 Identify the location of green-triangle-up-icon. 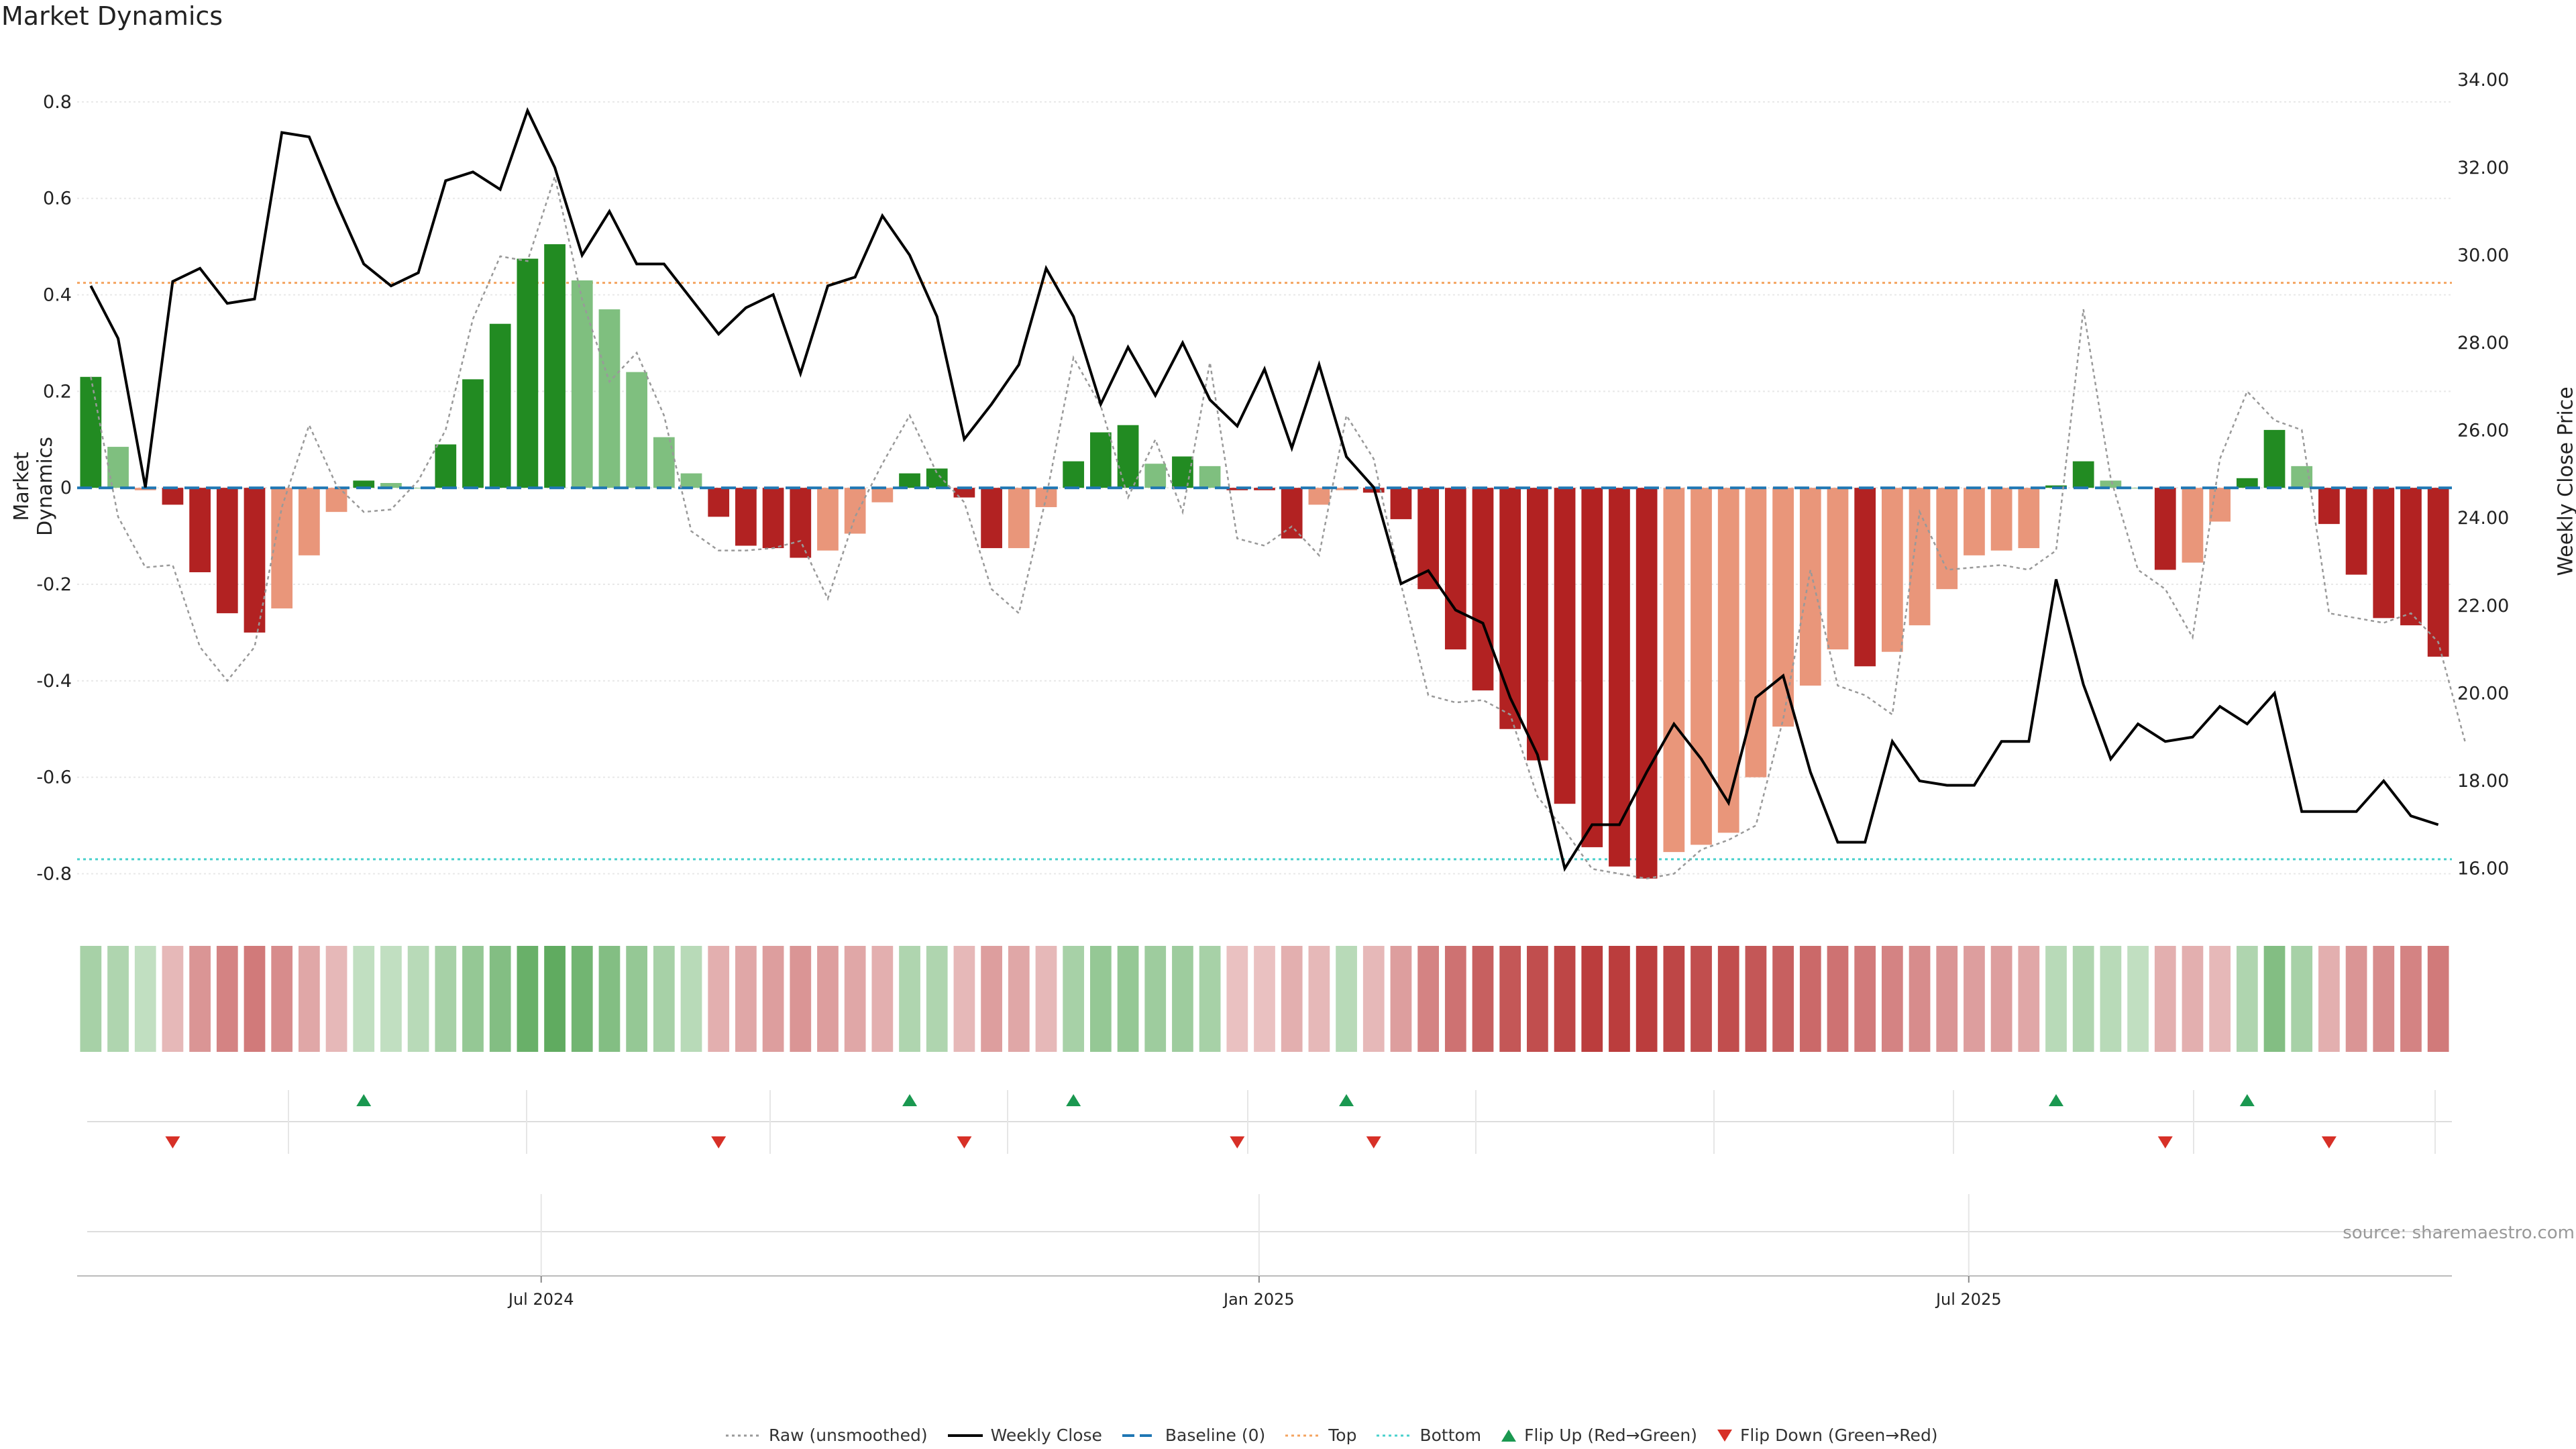
(1509, 1435).